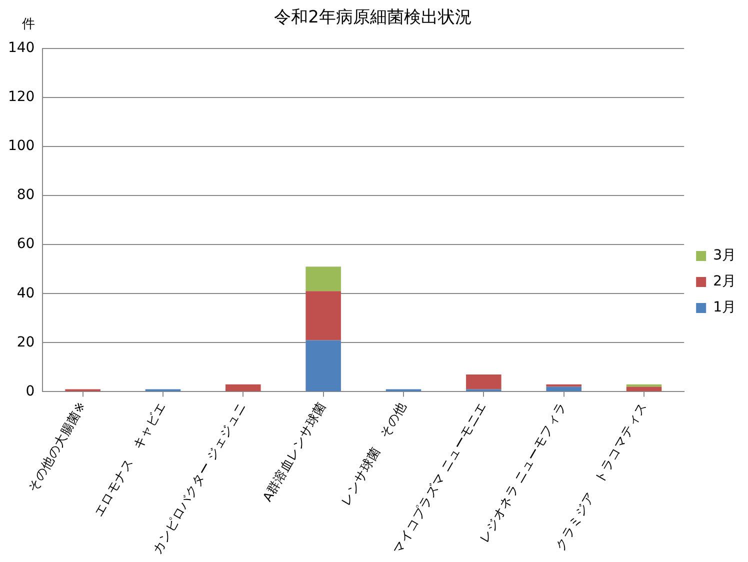  Describe the element at coordinates (25, 195) in the screenshot. I see `y-tick-label: 80` at that location.